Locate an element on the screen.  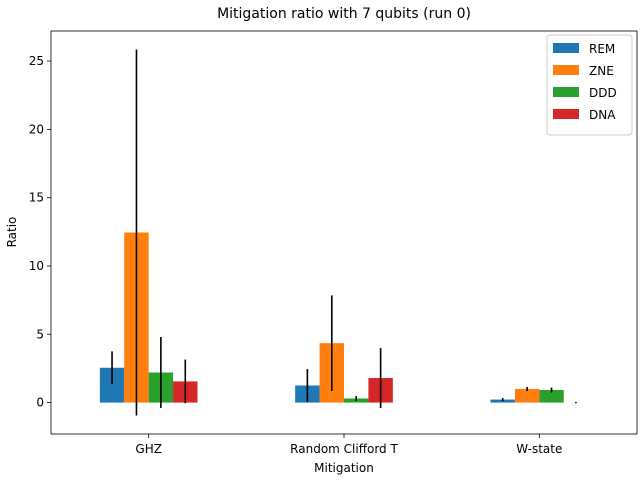
y-tick-label-20: 20 is located at coordinates (36, 129).